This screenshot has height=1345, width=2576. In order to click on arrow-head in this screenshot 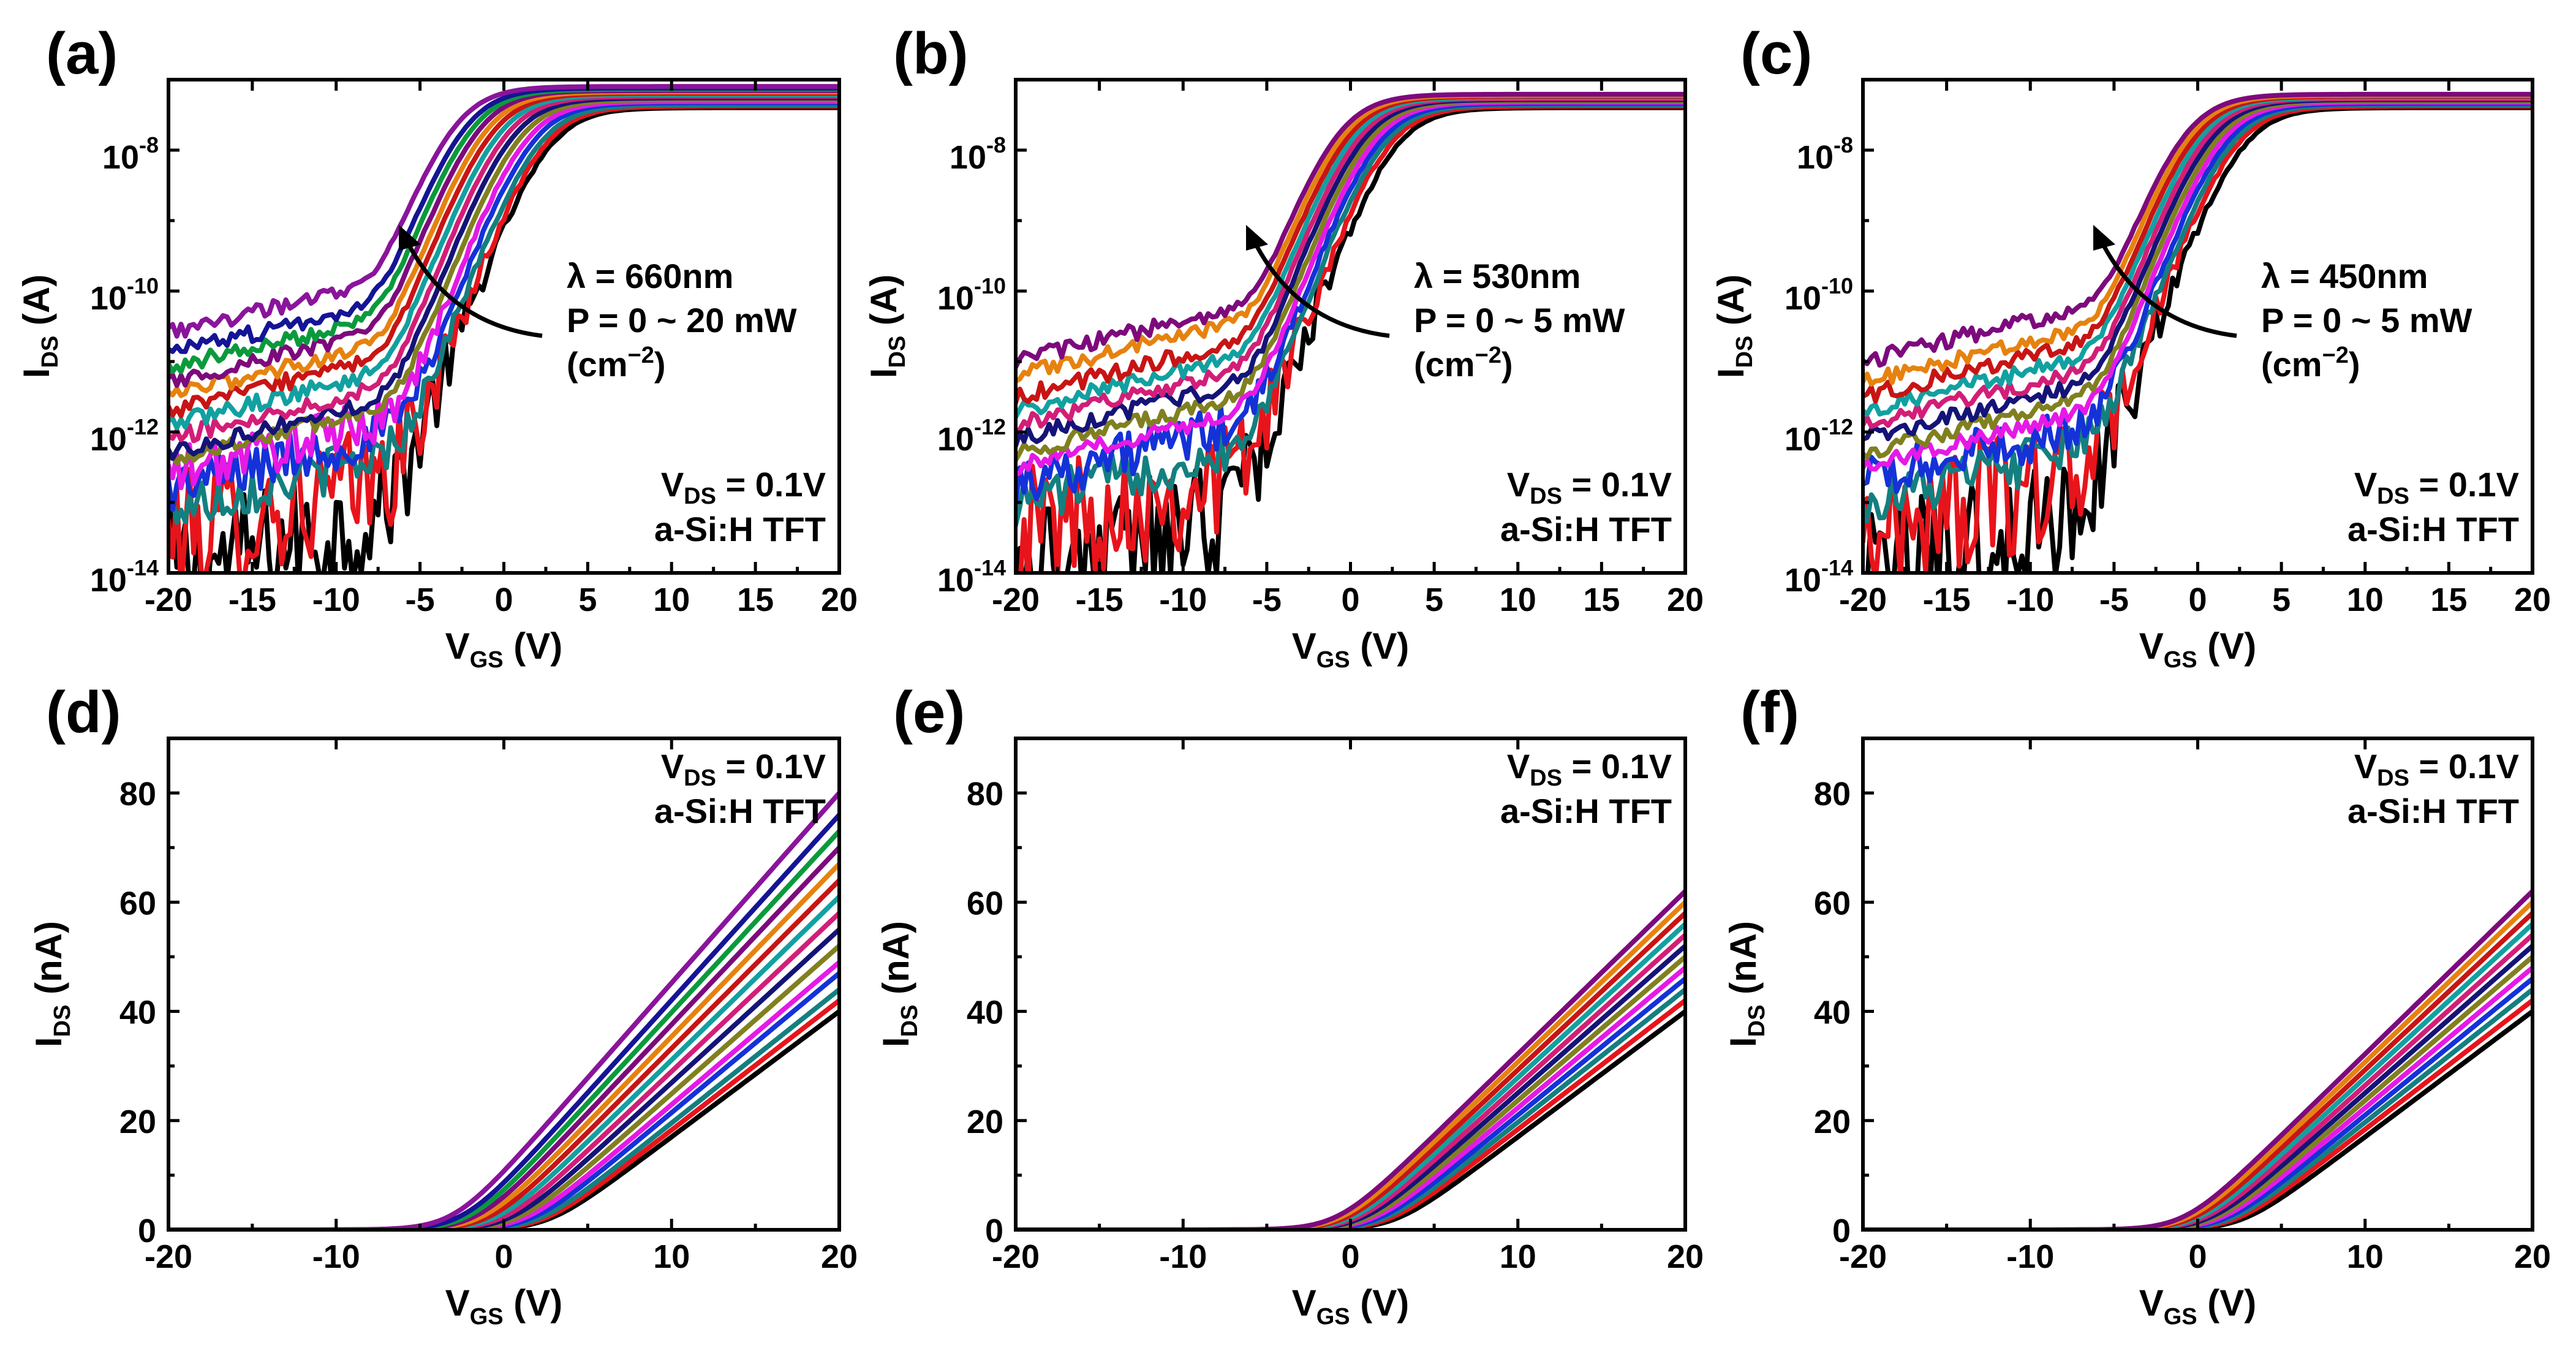, I will do `click(2104, 238)`.